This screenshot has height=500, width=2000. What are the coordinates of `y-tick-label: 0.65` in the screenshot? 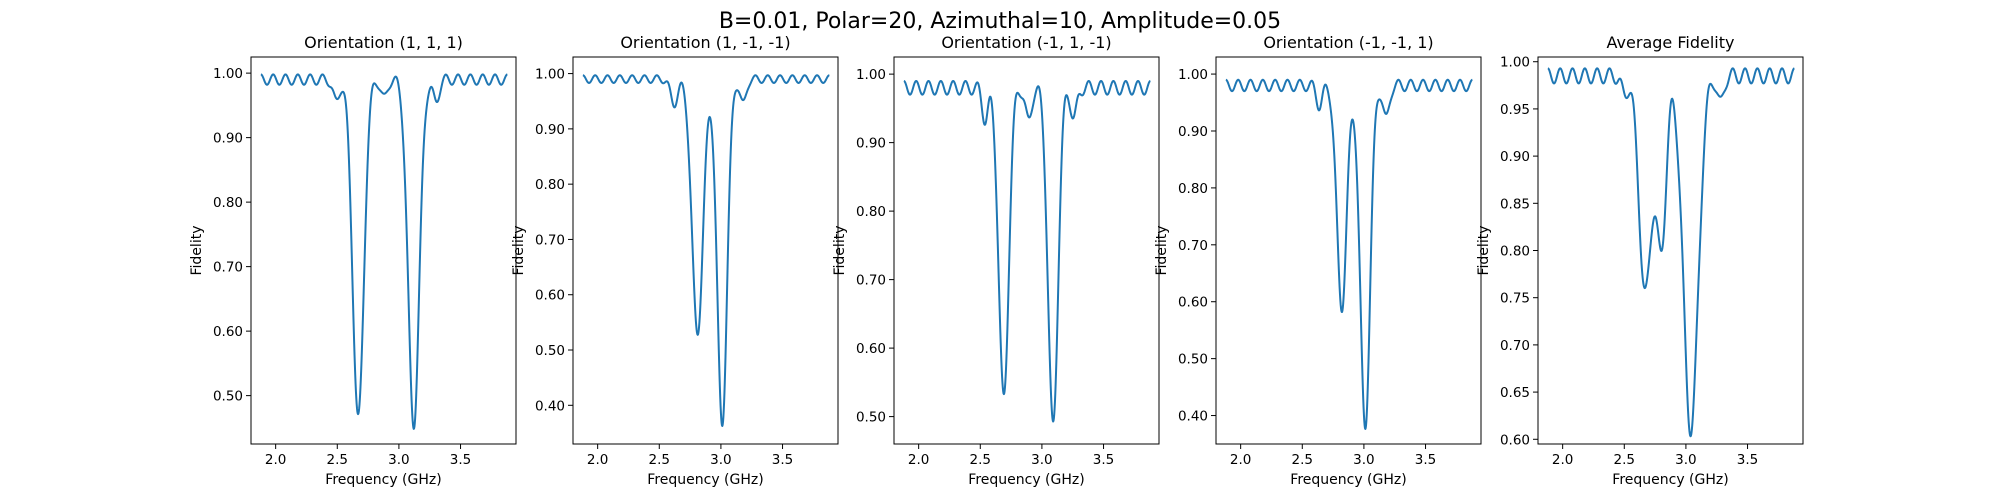 It's located at (1515, 393).